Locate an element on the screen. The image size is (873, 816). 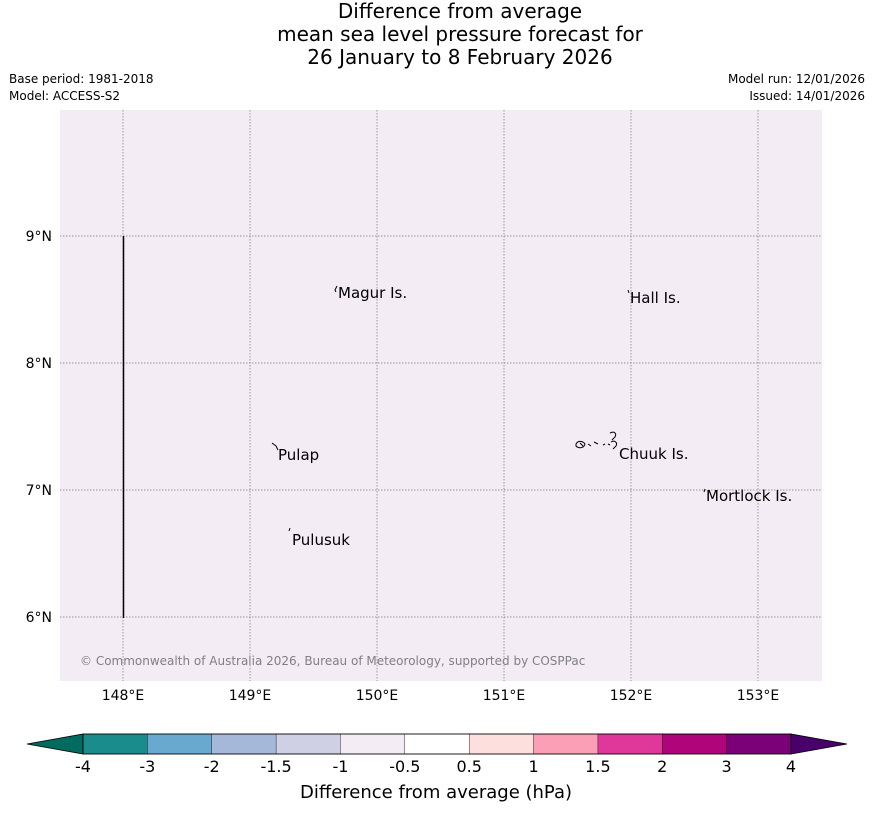
colorbar-segments is located at coordinates (437, 744).